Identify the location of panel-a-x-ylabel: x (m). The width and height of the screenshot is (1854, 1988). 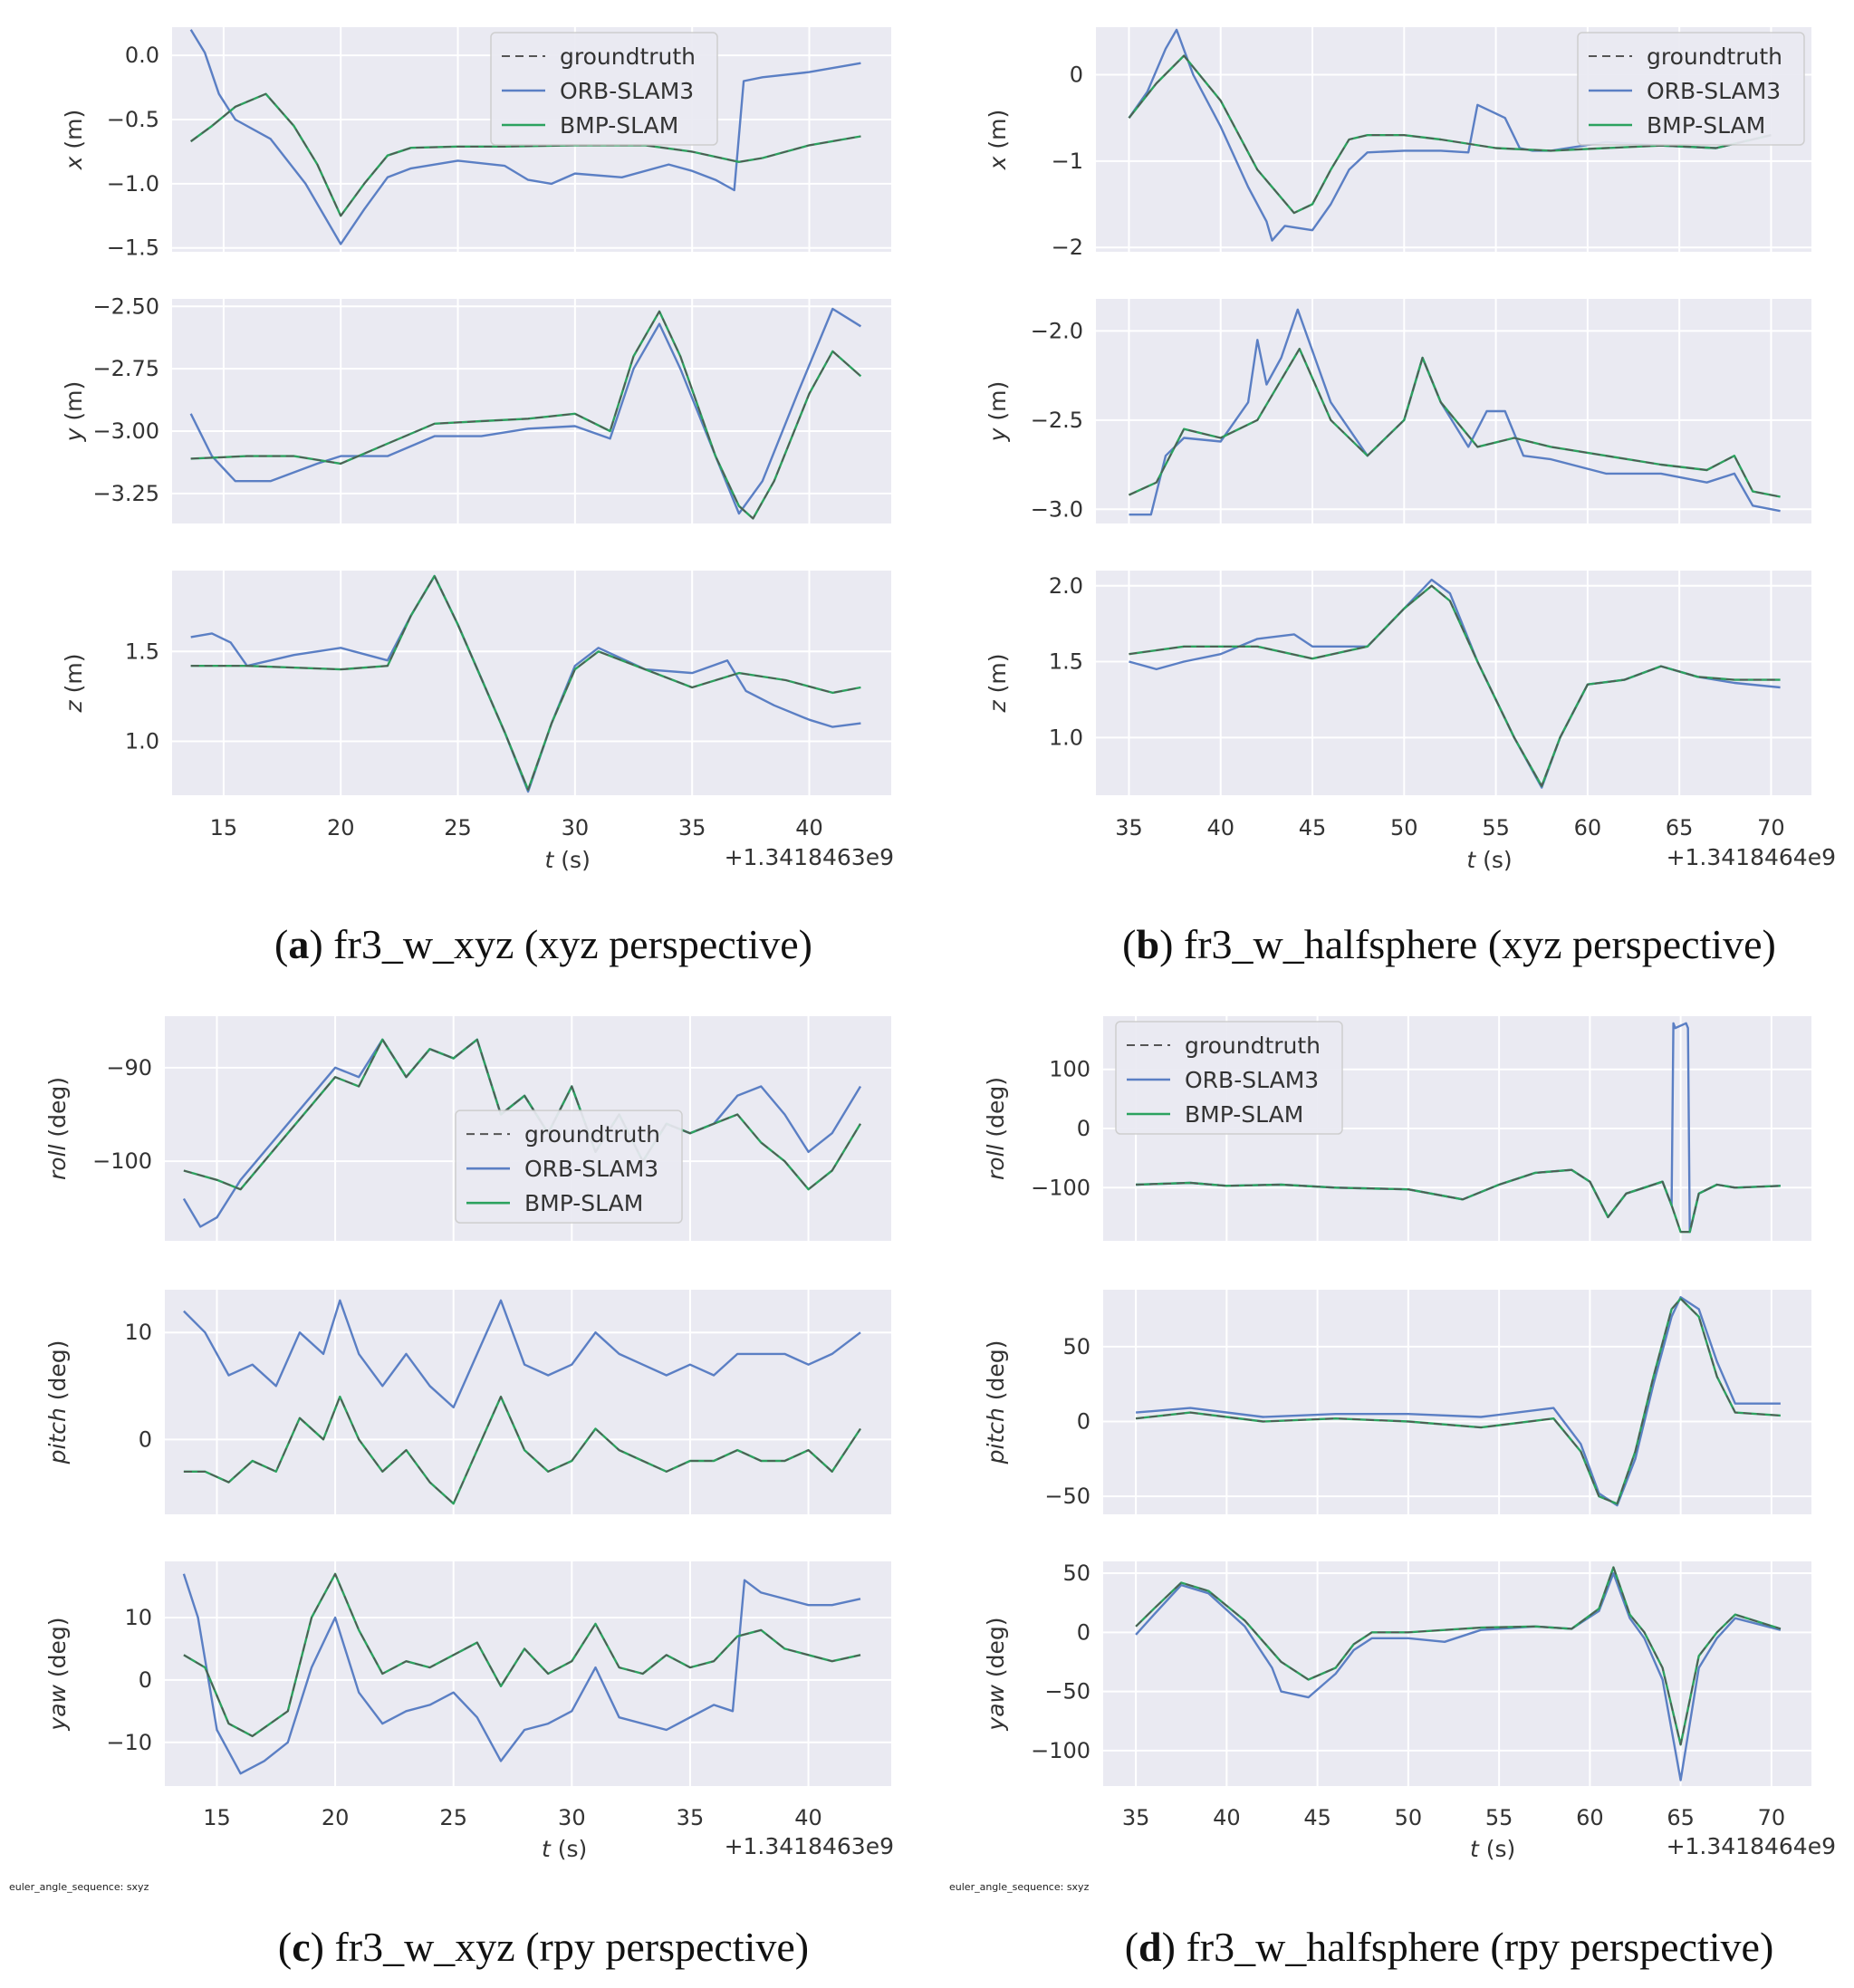
(74, 141).